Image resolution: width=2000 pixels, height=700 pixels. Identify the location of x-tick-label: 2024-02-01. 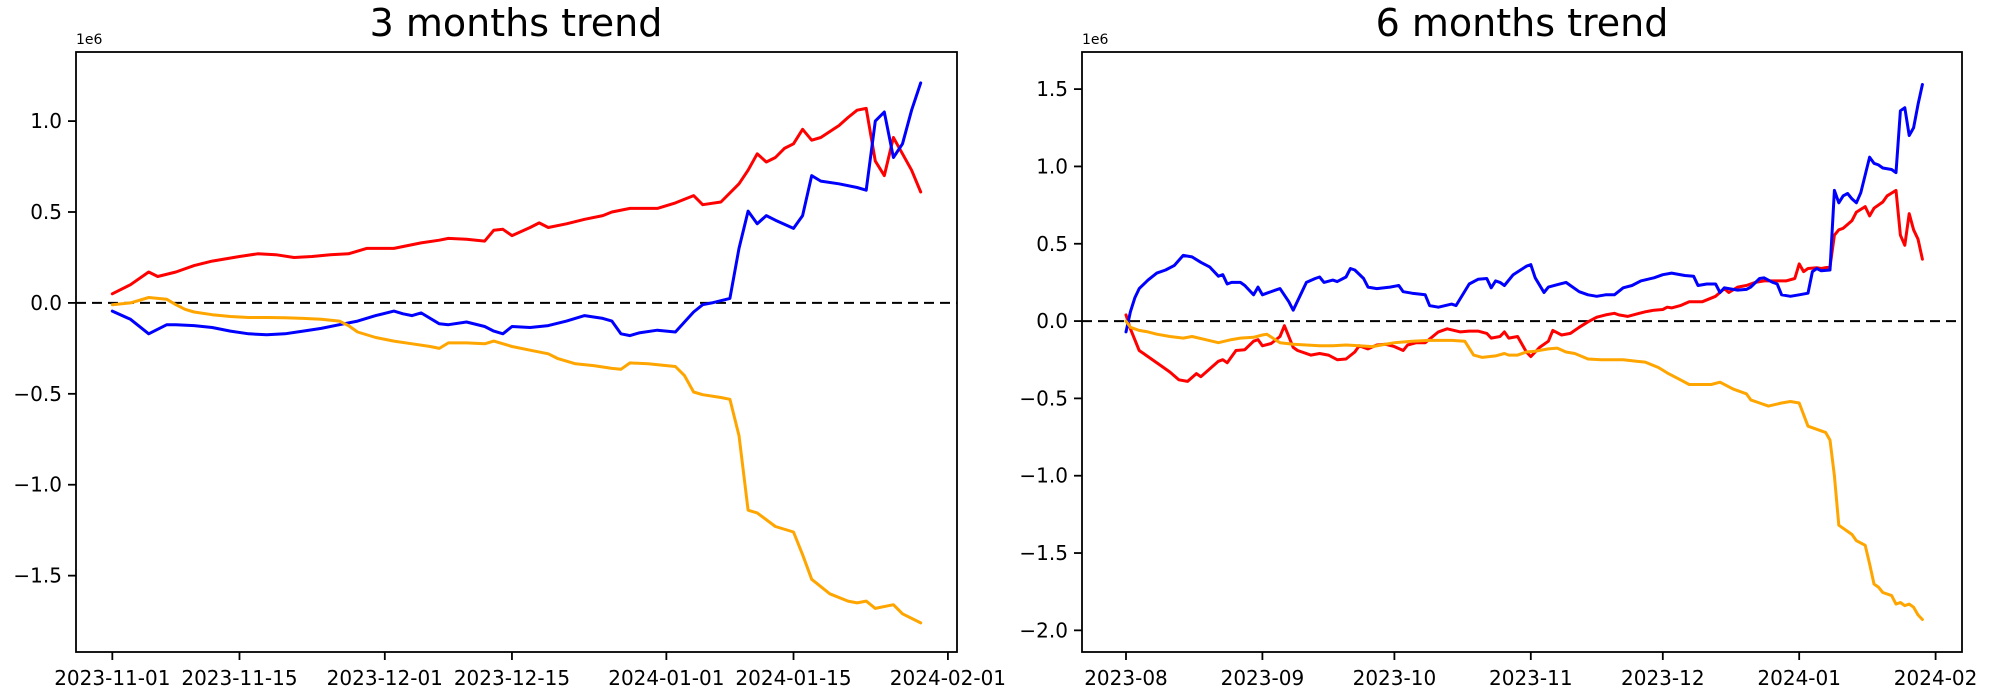
(948, 678).